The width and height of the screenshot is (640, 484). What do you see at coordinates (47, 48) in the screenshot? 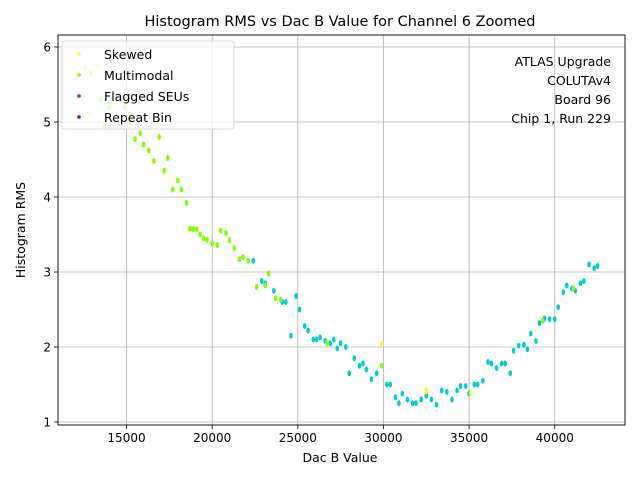
I see `y-tick-label: 6` at bounding box center [47, 48].